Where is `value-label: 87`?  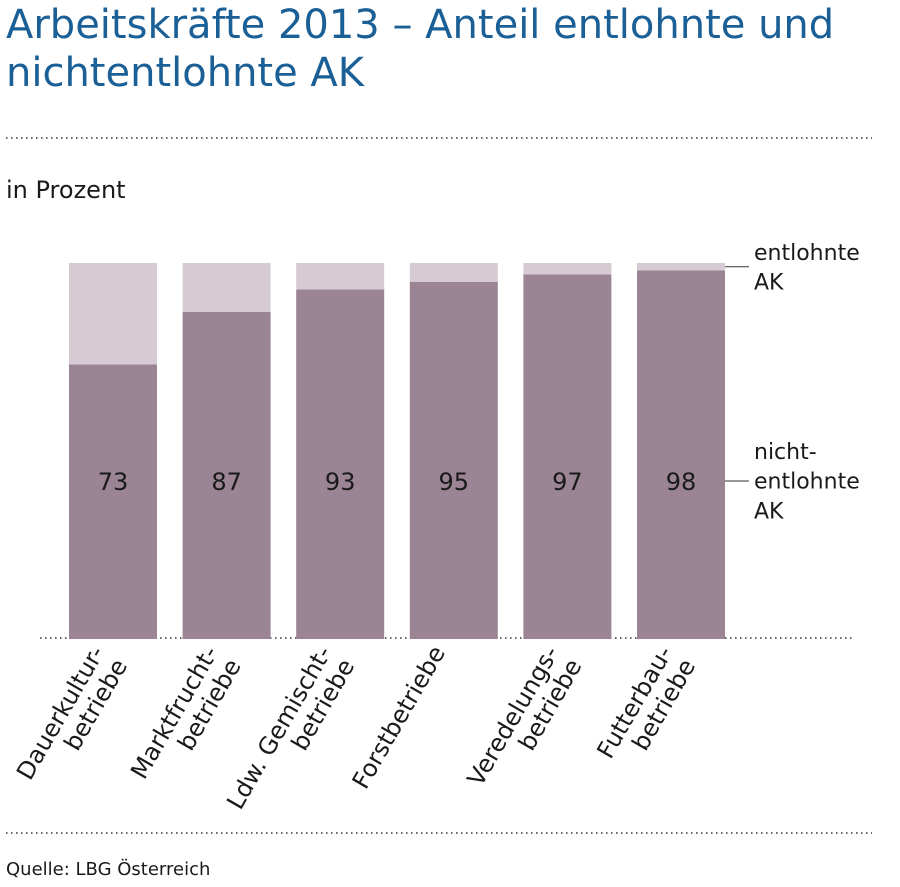
value-label: 87 is located at coordinates (226, 482).